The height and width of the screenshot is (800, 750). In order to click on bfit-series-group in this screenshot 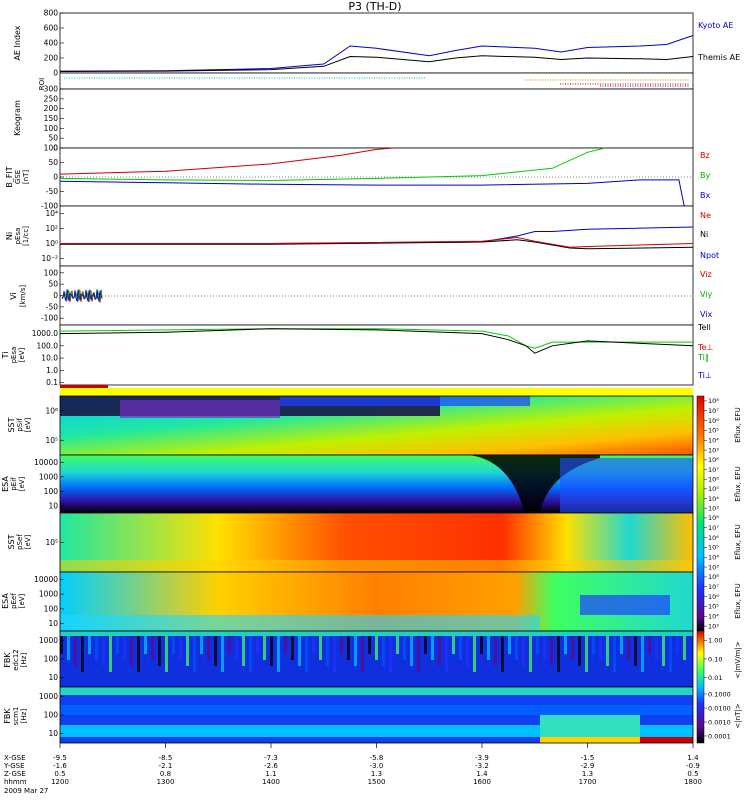, I will do `click(372, 177)`.